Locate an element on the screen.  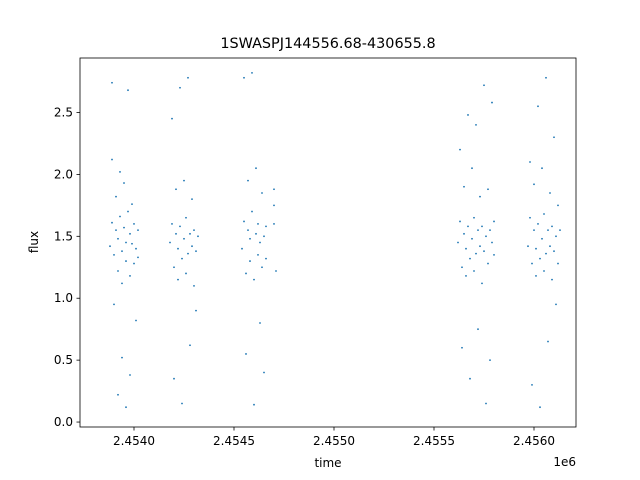
y-tick-label: 0.5 is located at coordinates (63, 360).